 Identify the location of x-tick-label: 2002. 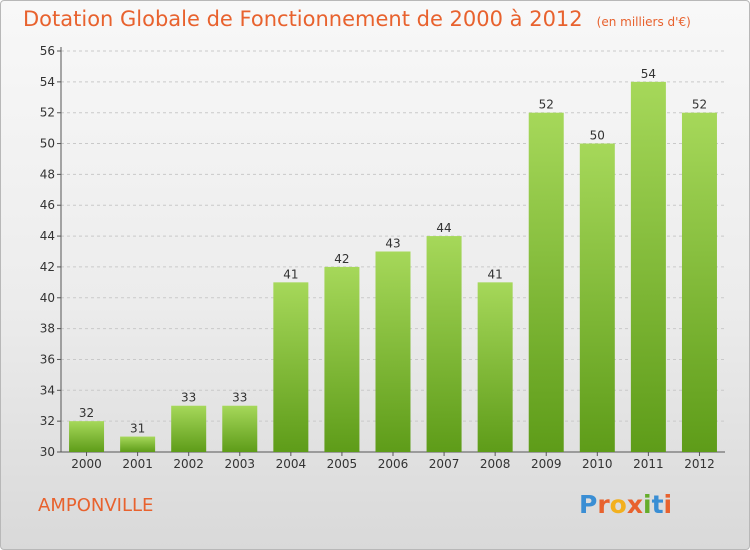
(188, 464).